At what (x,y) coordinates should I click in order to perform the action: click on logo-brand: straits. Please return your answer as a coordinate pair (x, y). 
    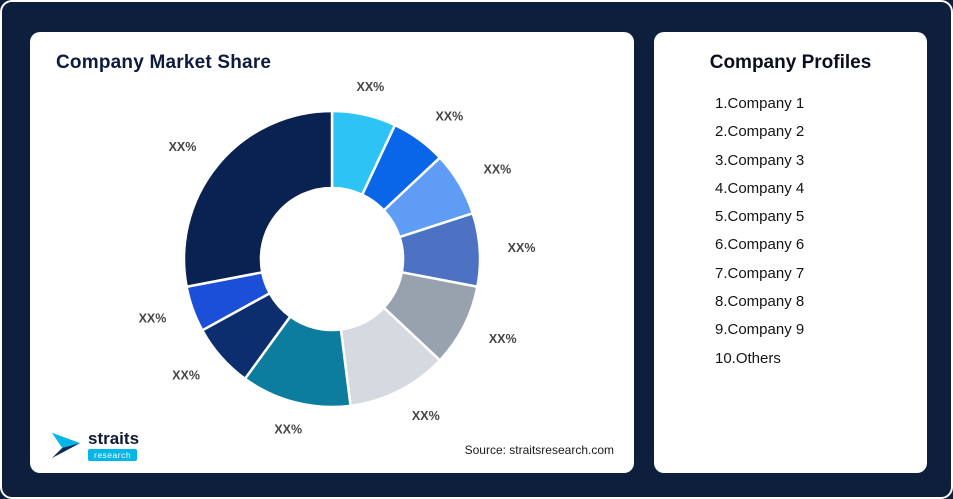
    Looking at the image, I should click on (114, 438).